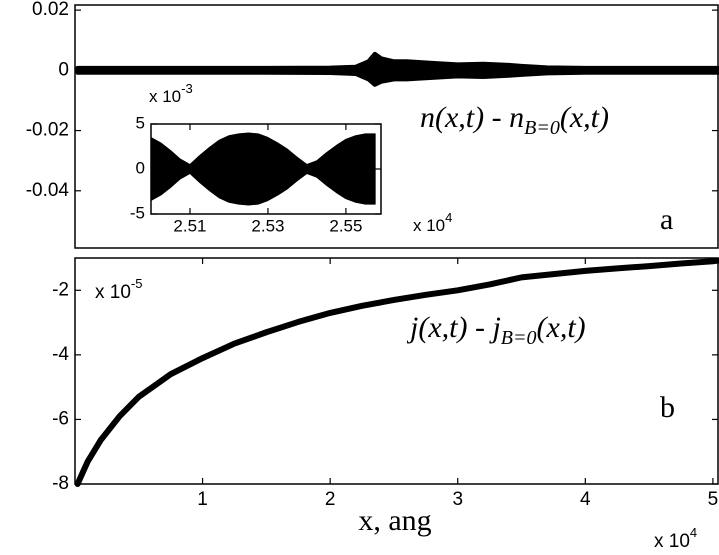  I want to click on x-tick-label: 5, so click(713, 499).